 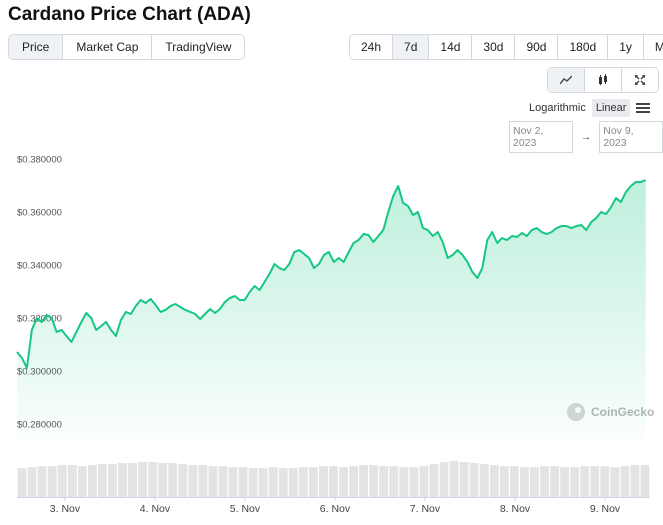 I want to click on y-tick-label: $0.300000, so click(x=39, y=371).